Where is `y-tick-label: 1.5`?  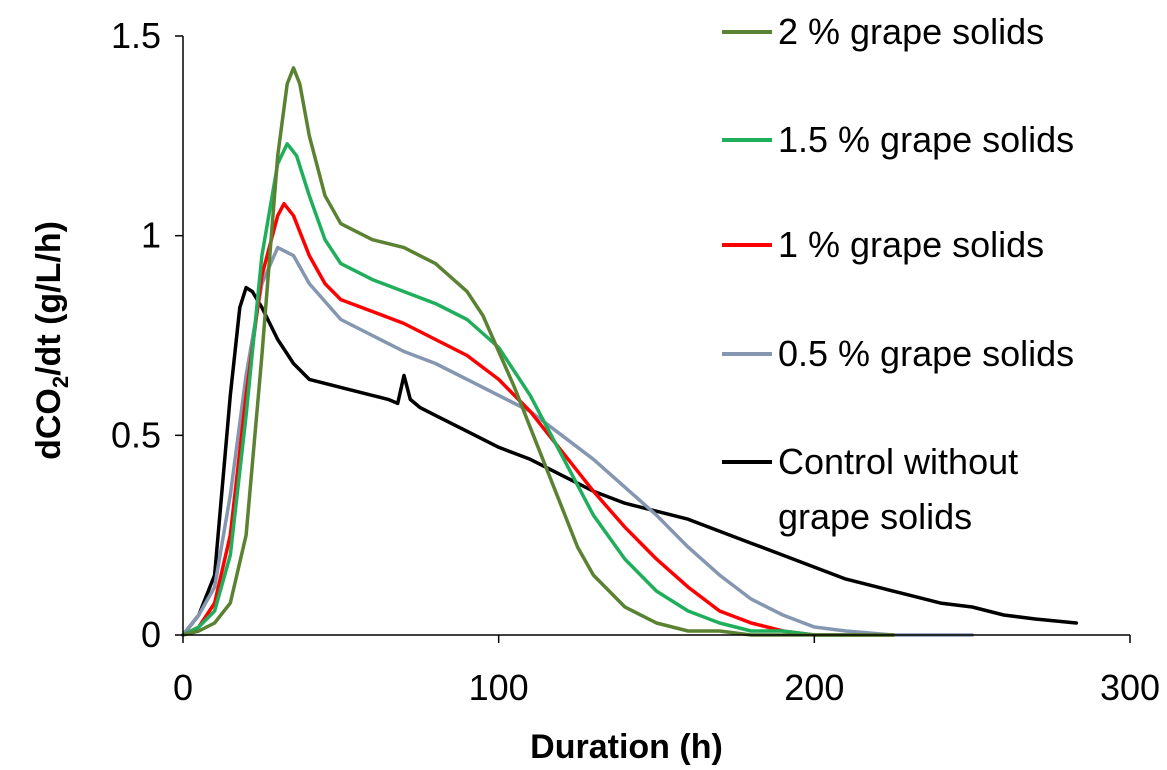 y-tick-label: 1.5 is located at coordinates (136, 35).